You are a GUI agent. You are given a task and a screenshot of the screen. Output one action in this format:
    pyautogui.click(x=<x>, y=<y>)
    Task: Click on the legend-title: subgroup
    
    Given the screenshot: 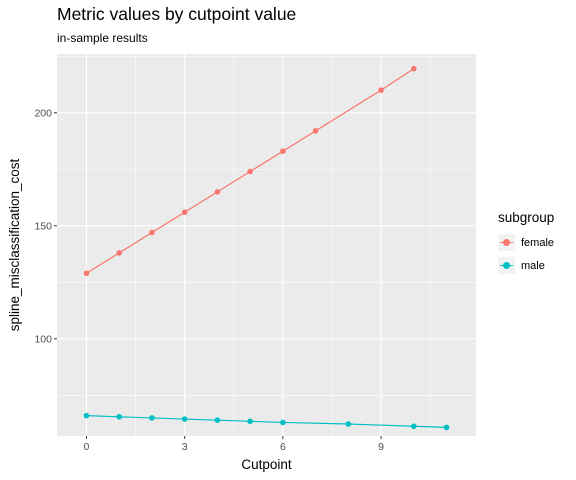 What is the action you would take?
    pyautogui.click(x=526, y=217)
    